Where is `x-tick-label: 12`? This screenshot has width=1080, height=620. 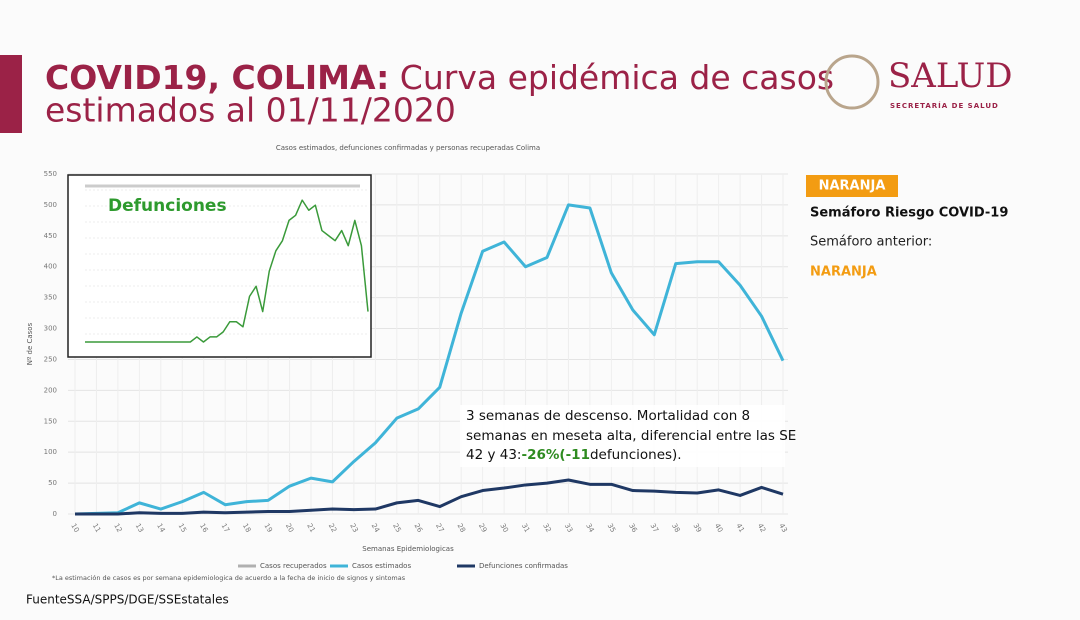 x-tick-label: 12 is located at coordinates (117, 528).